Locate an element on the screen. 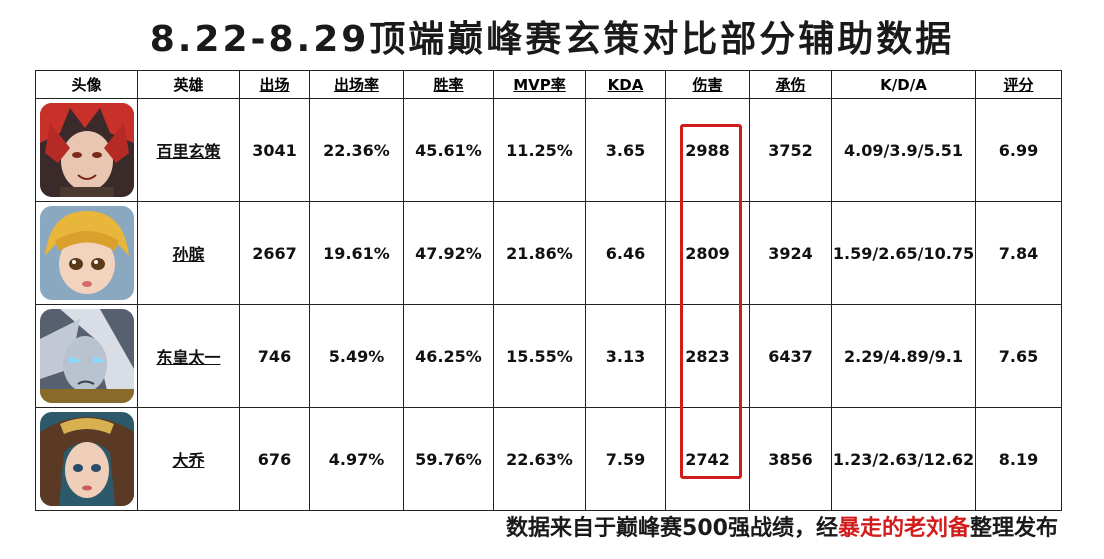  appearances-value: 746 is located at coordinates (274, 356).